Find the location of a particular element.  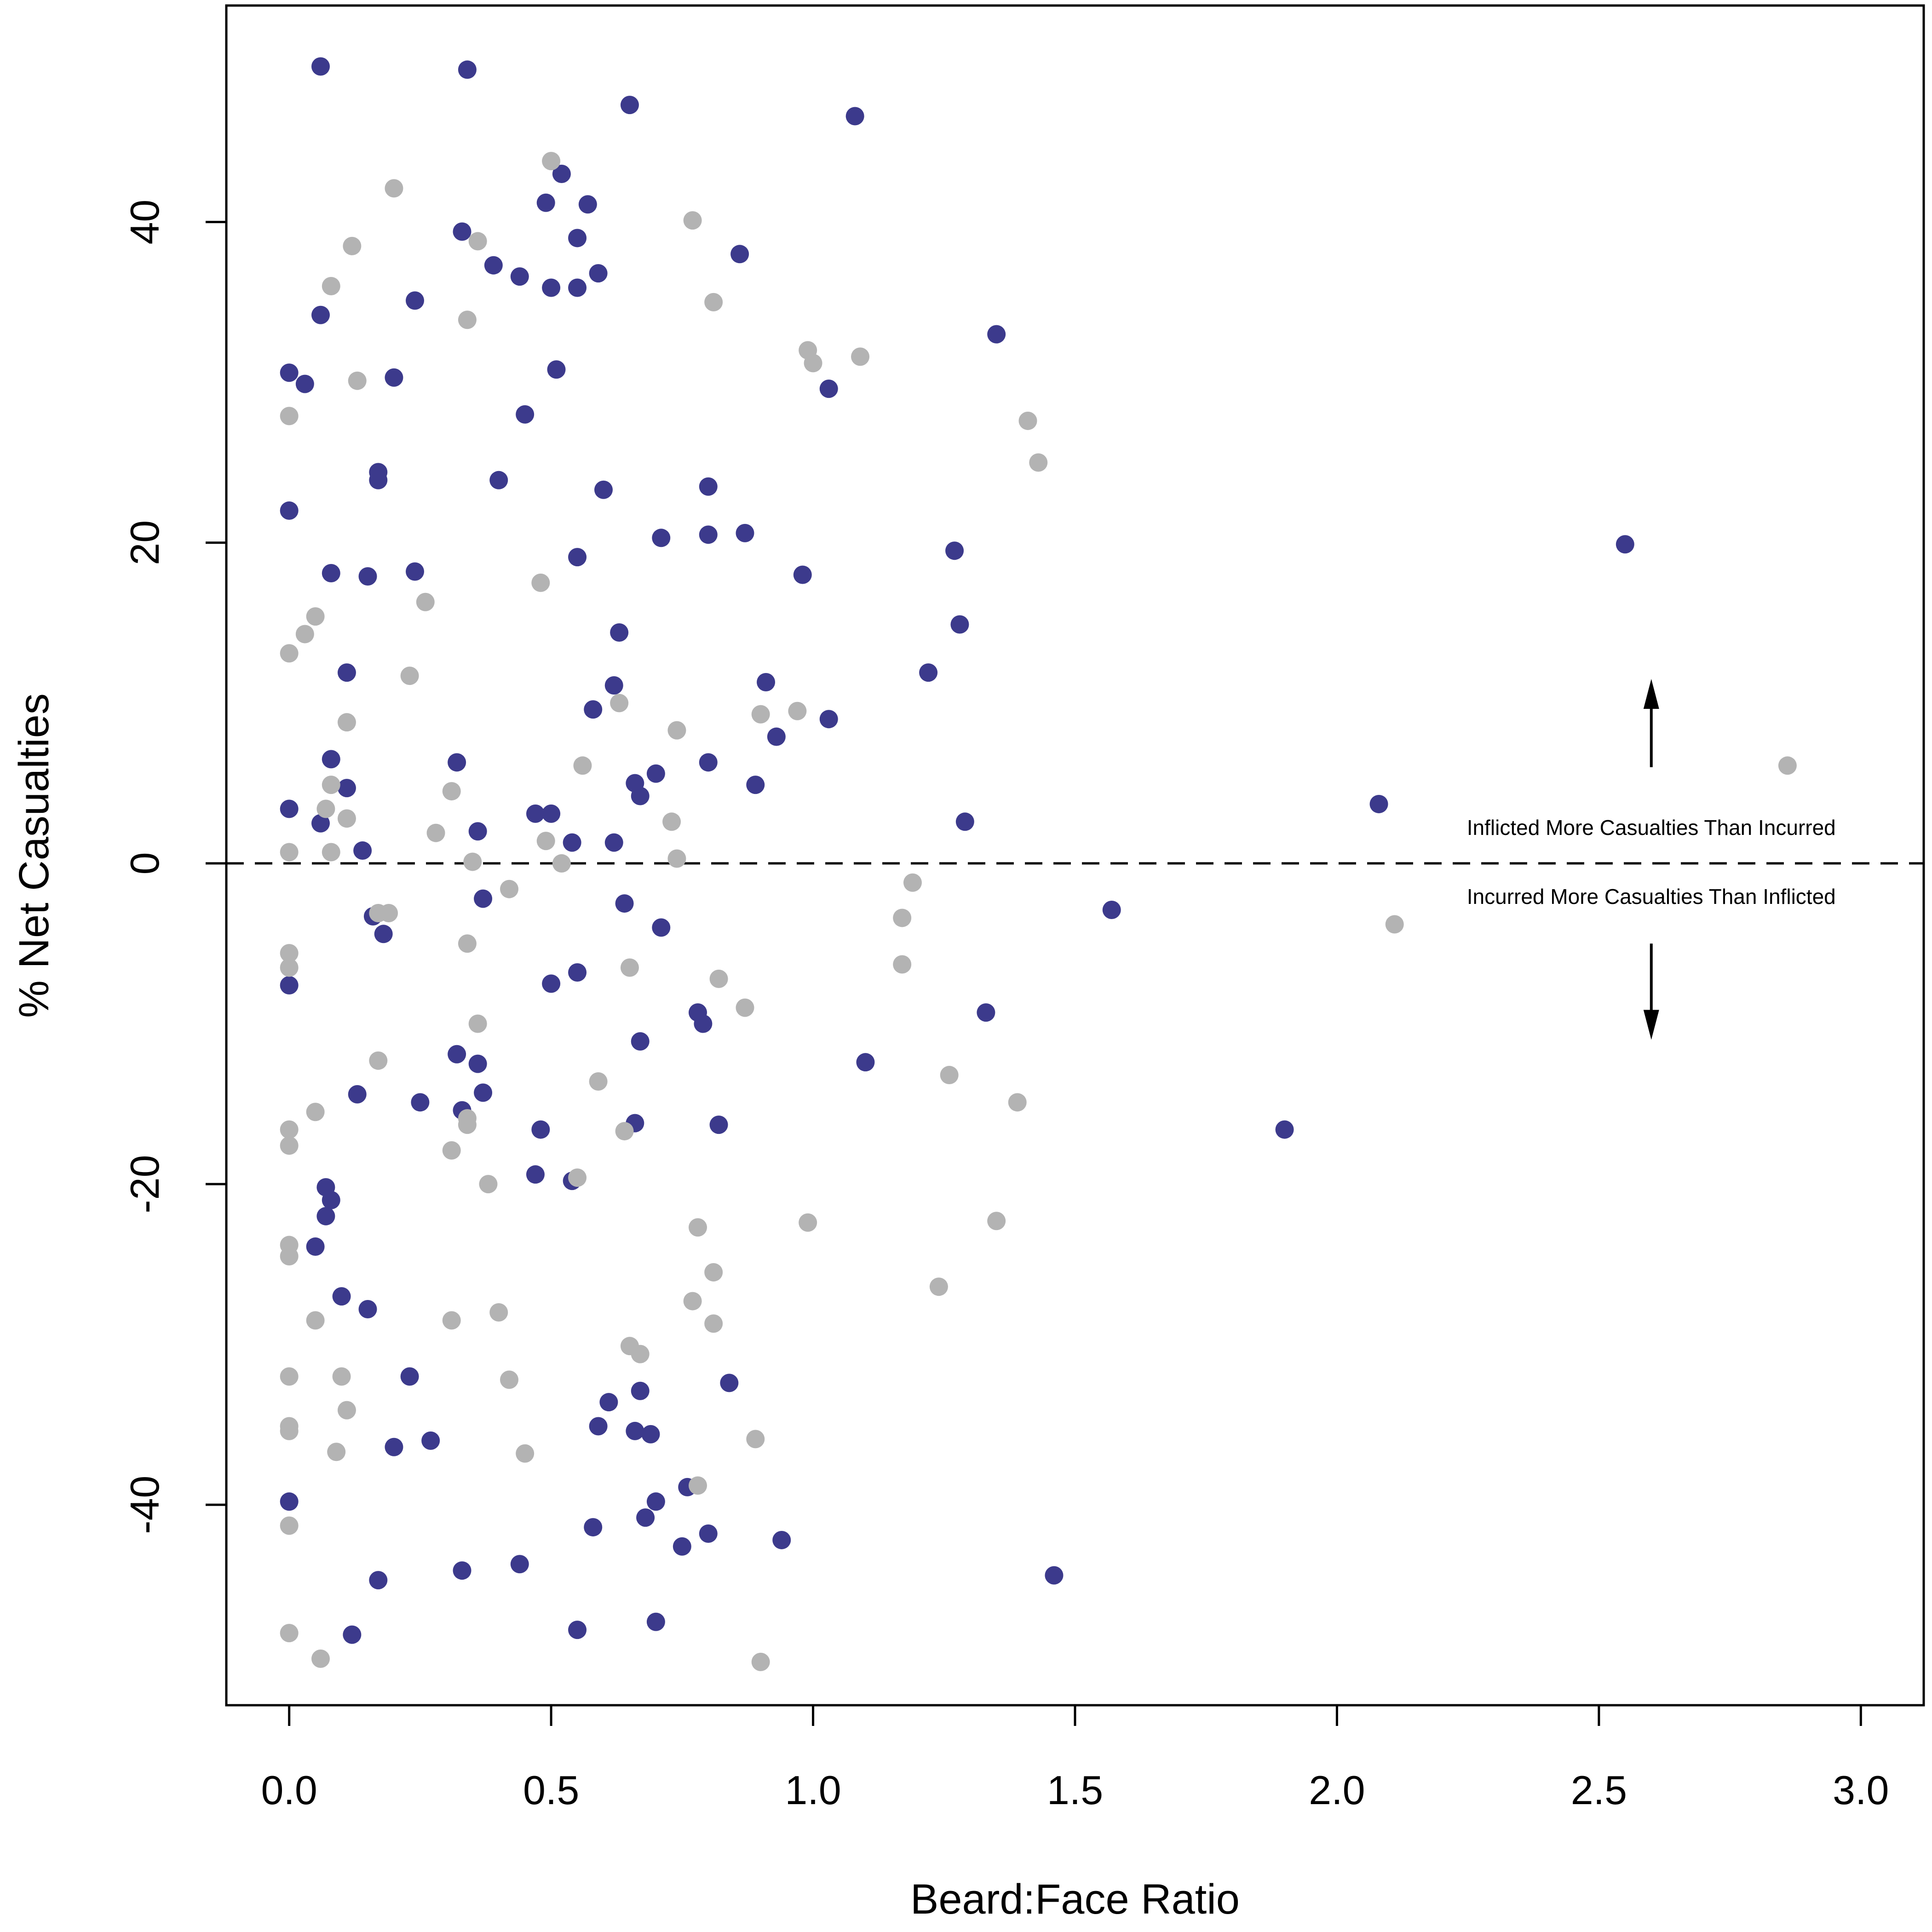

y-tick-label: 0 is located at coordinates (144, 863).